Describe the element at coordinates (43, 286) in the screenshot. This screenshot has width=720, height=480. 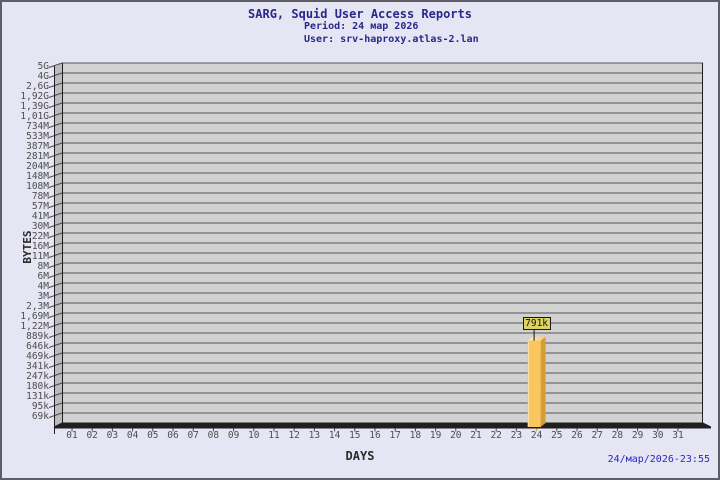
I see `y-tick-label: 4M` at that location.